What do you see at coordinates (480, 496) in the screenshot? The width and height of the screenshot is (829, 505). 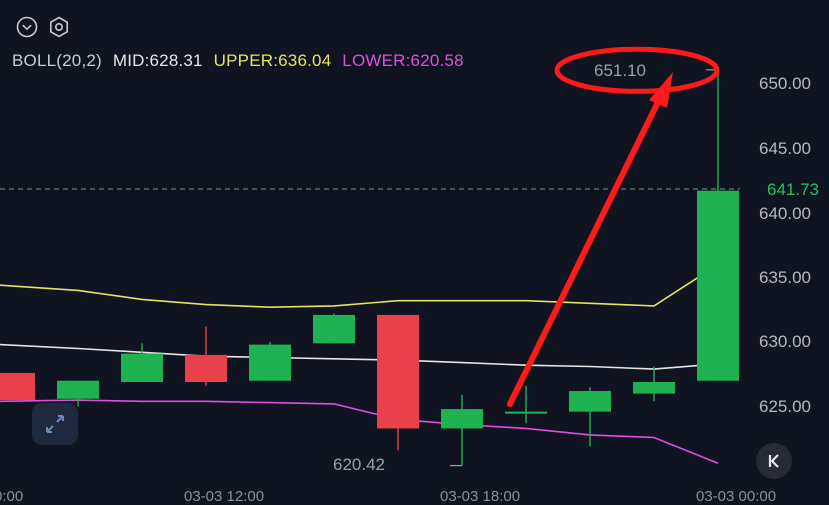 I see `time-label: 03-03 18:00` at bounding box center [480, 496].